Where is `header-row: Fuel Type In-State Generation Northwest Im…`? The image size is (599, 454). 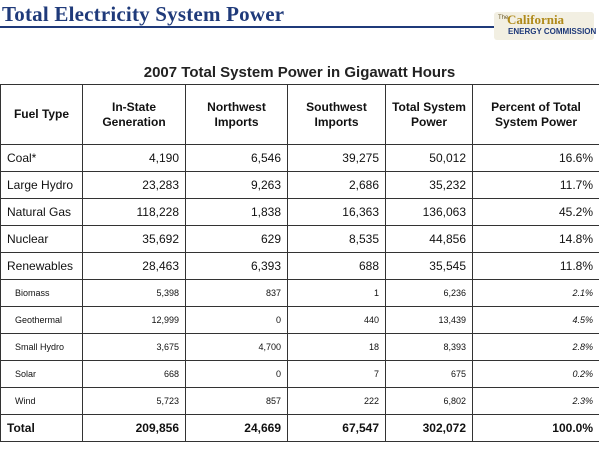
header-row: Fuel Type In-State Generation Northwest Im… is located at coordinates (299, 114).